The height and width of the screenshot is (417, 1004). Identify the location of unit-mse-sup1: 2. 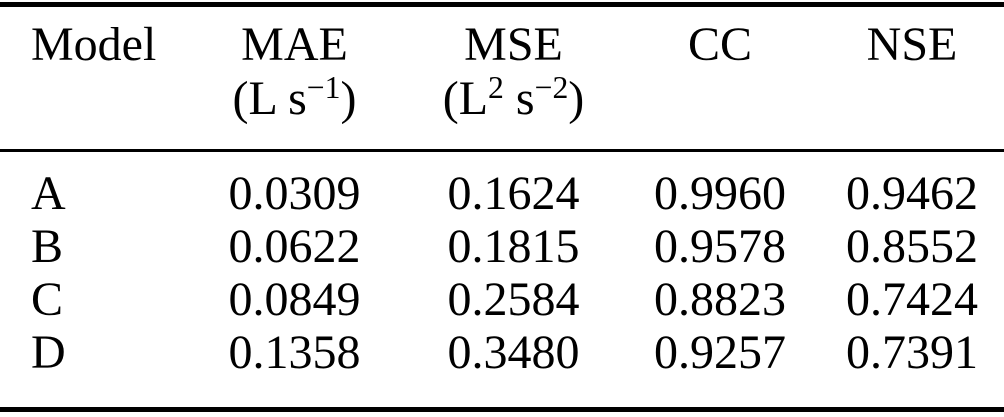
(496, 88).